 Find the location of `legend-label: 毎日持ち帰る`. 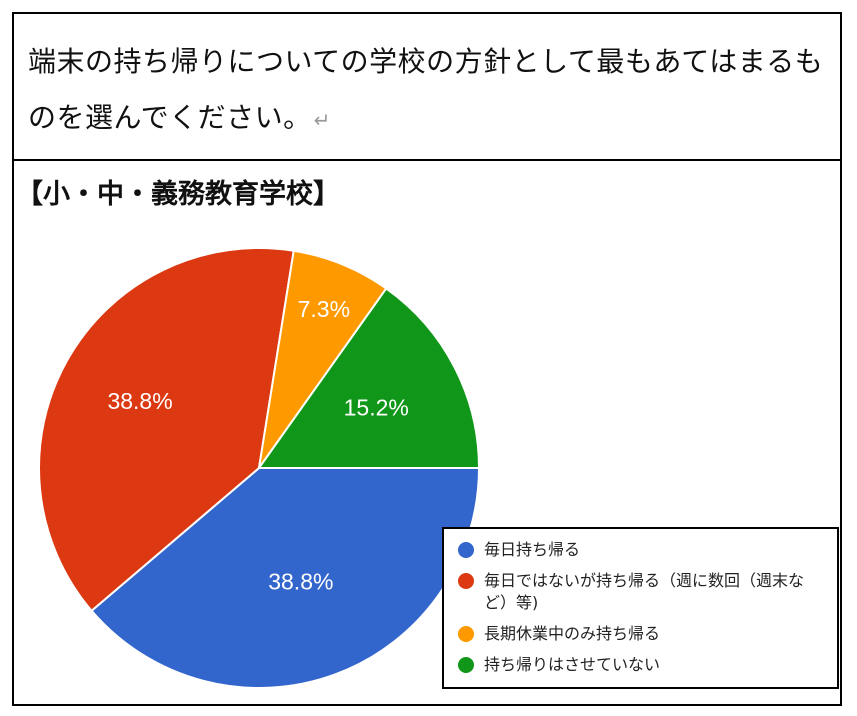

legend-label: 毎日持ち帰る is located at coordinates (532, 549).